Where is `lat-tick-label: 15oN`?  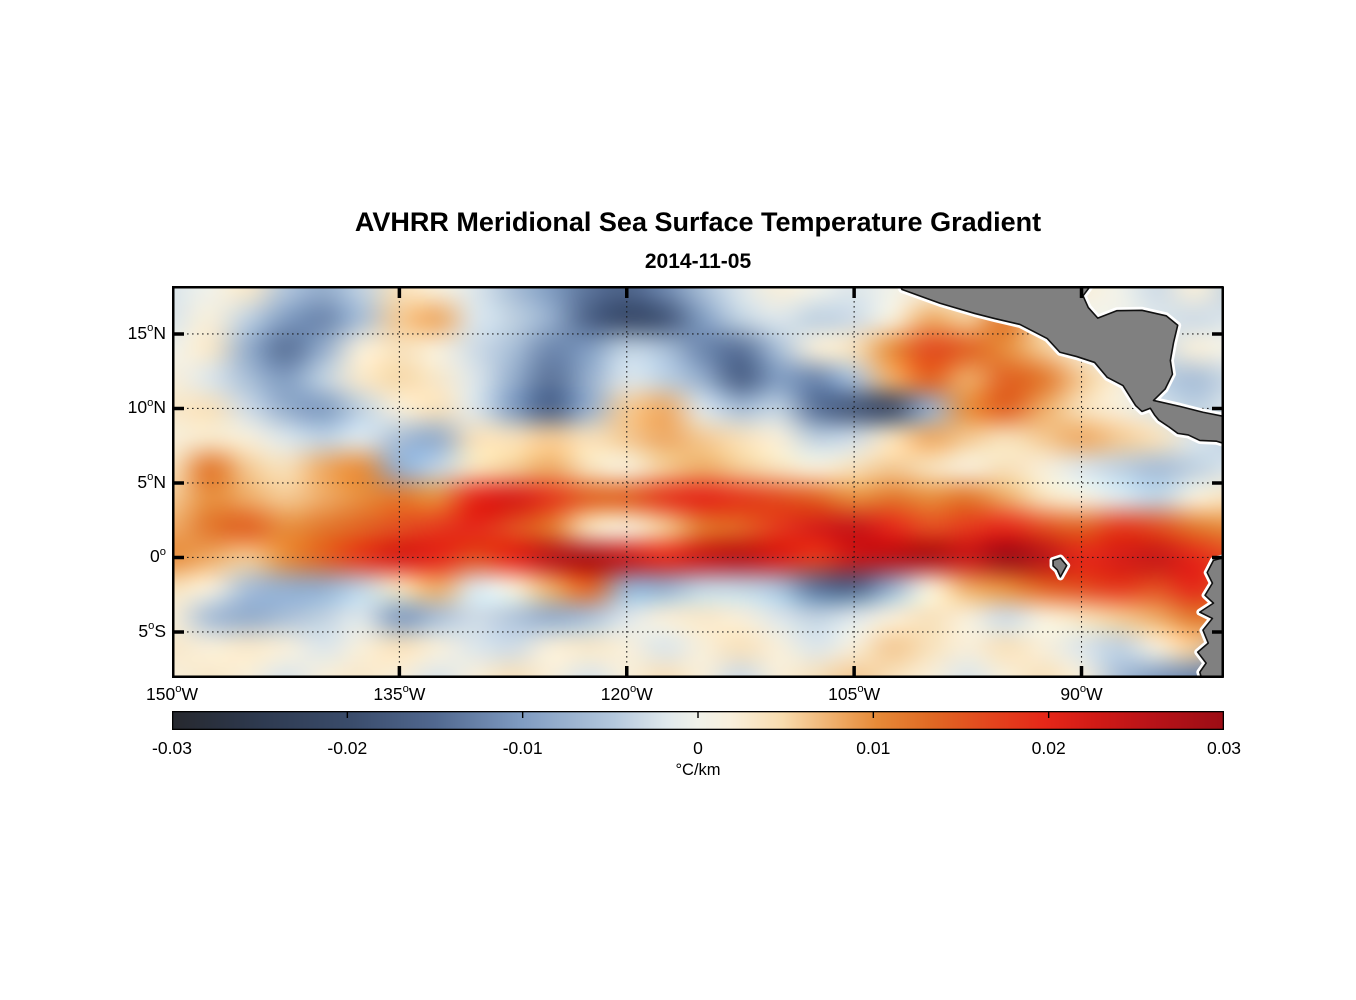
lat-tick-label: 15oN is located at coordinates (146, 332).